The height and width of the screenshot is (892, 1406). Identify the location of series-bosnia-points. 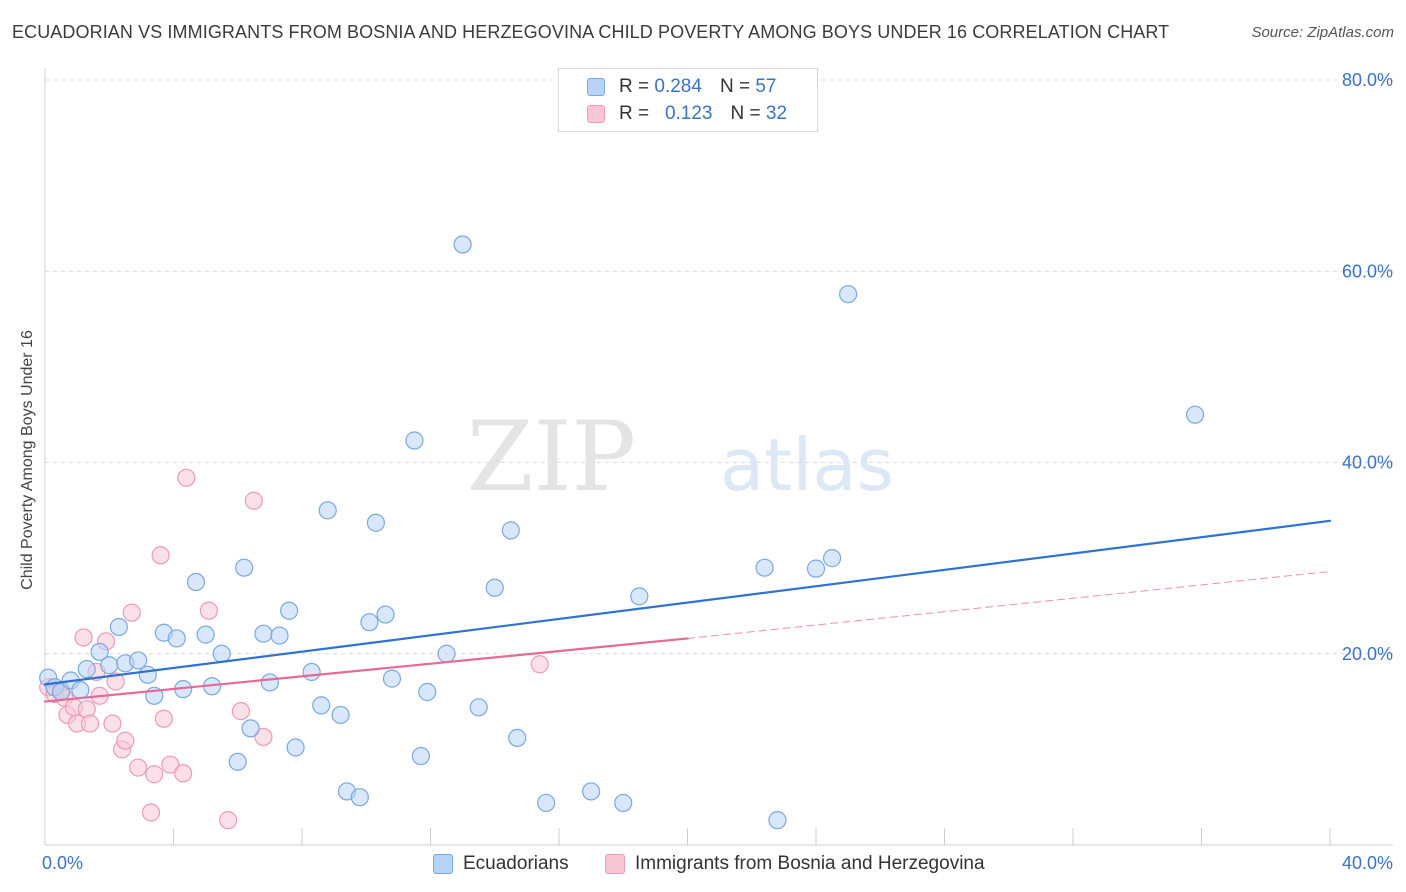
(294, 649).